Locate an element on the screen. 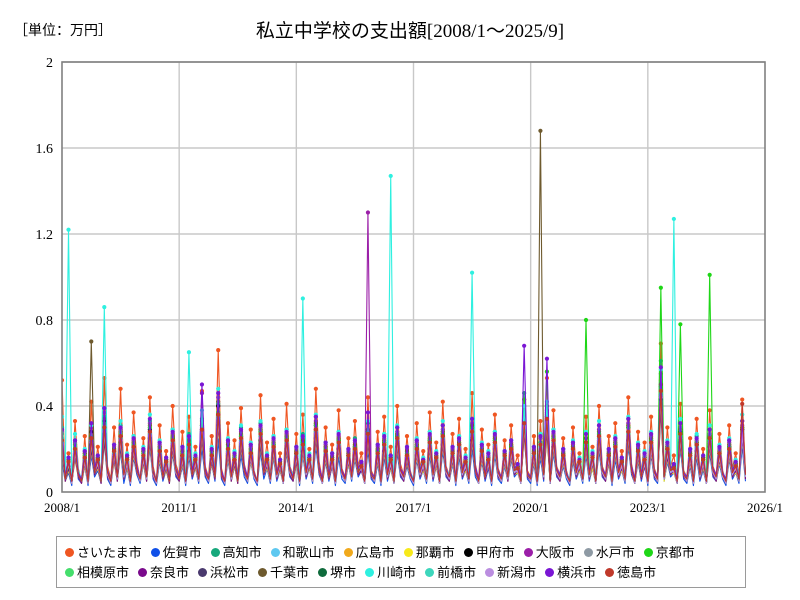 The height and width of the screenshot is (600, 800). legend-item: 相模原市 is located at coordinates (97, 572).